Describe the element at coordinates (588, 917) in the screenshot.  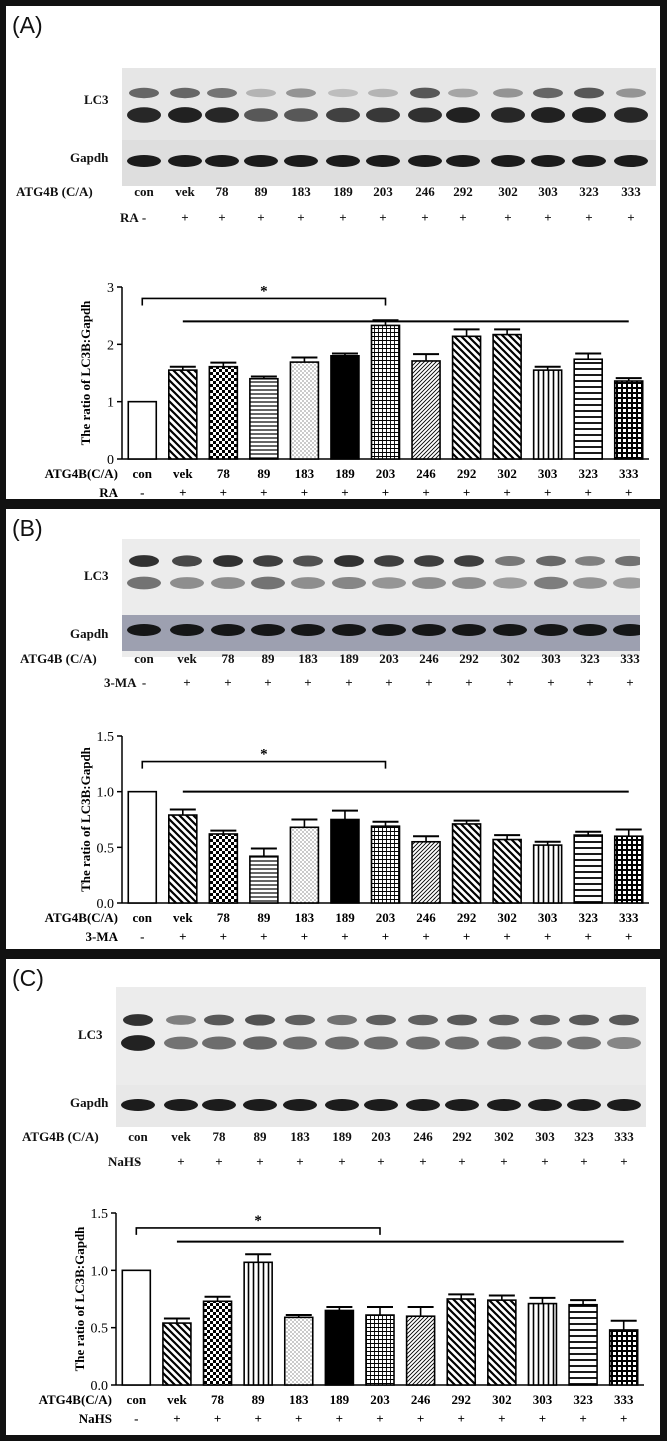
I see `x-tick-label: 323` at that location.